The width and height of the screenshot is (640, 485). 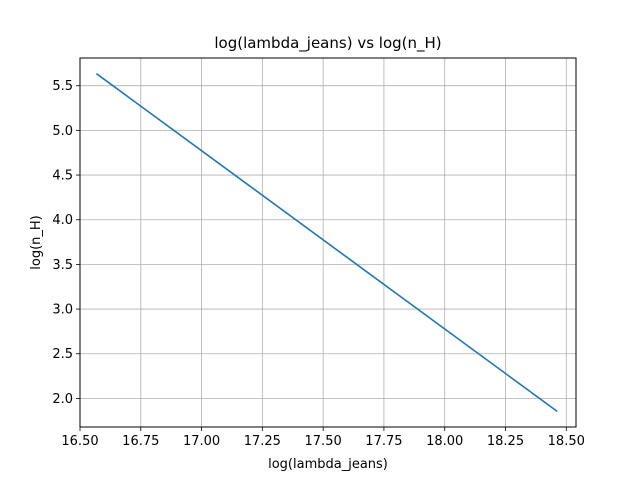 What do you see at coordinates (62, 131) in the screenshot?
I see `y-tick-label: 5.0` at bounding box center [62, 131].